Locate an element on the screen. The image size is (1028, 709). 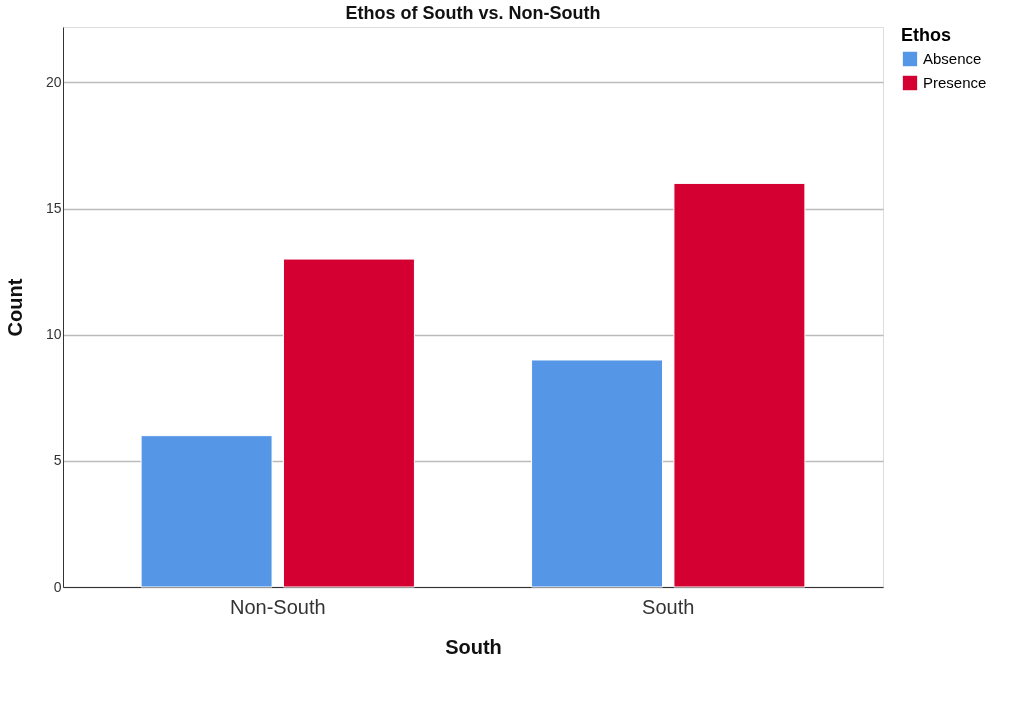
y-axis-title: Count is located at coordinates (14, 307).